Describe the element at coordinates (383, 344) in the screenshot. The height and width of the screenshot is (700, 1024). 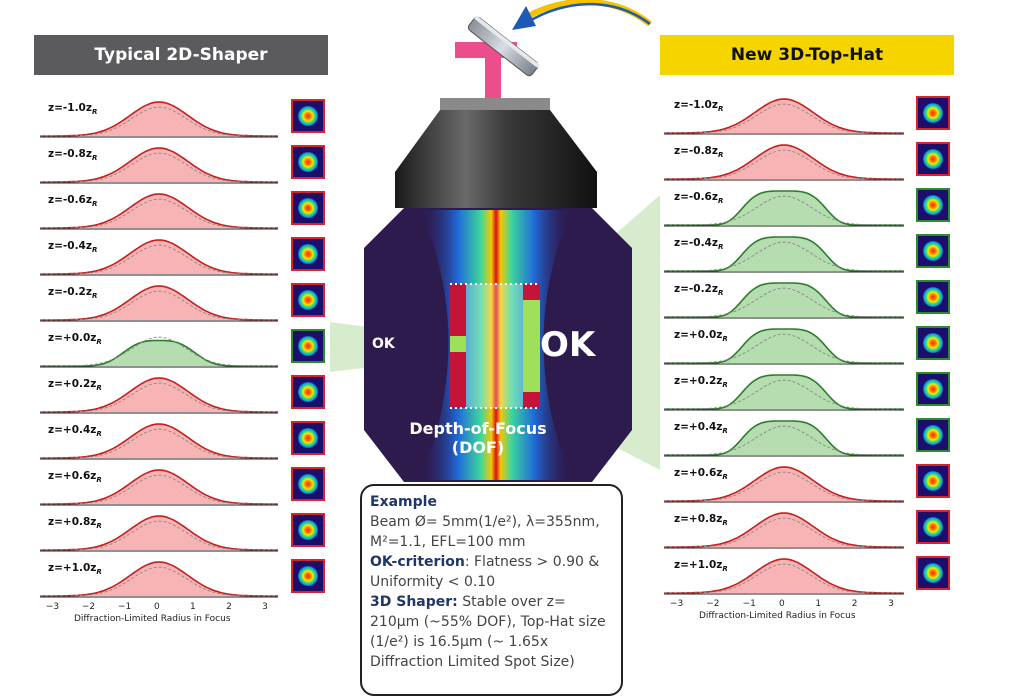
I see `ok-small-label: OK` at that location.